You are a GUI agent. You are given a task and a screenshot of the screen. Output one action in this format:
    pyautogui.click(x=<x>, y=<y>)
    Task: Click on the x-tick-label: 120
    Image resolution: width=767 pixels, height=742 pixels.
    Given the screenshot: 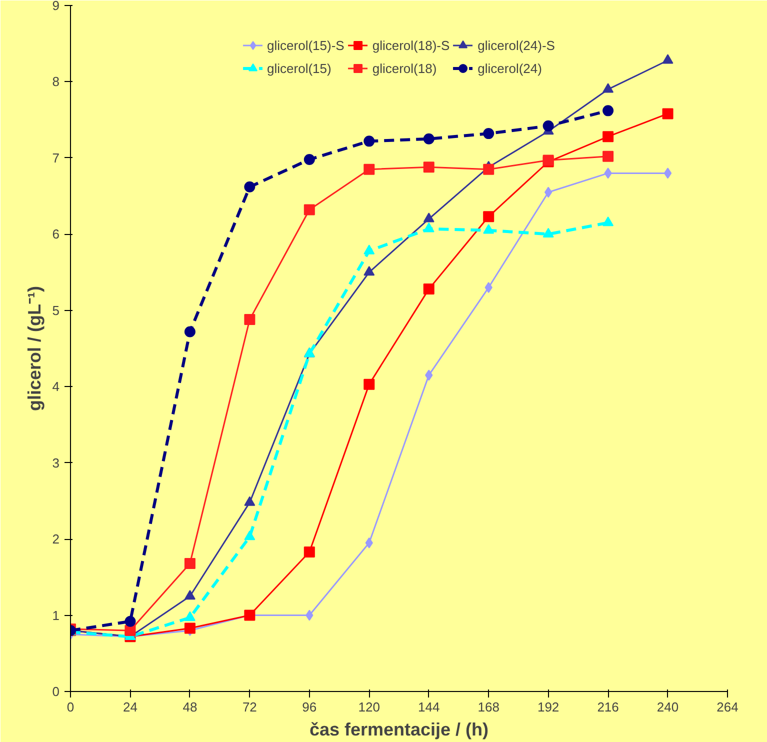 What is the action you would take?
    pyautogui.click(x=369, y=707)
    